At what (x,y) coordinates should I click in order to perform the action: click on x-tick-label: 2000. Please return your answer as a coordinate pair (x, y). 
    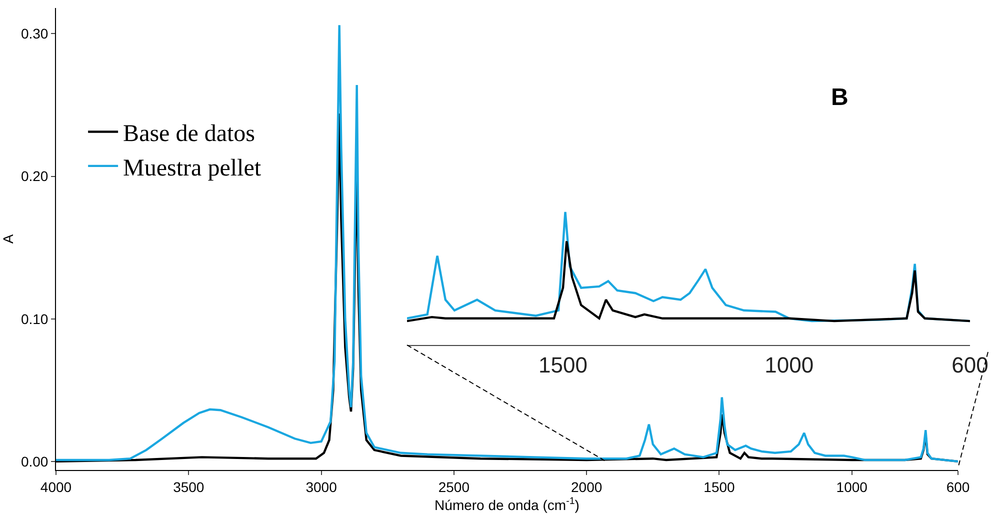
    Looking at the image, I should click on (586, 486).